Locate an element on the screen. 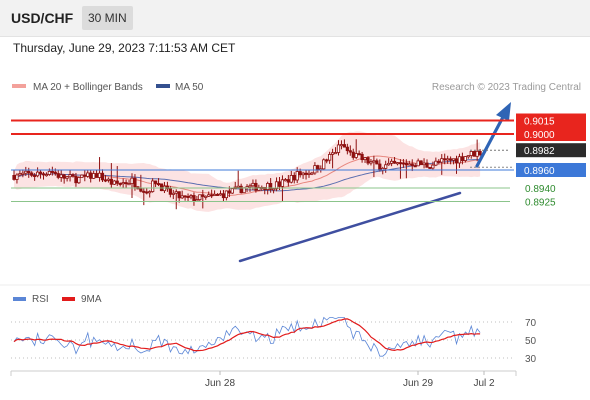 The image size is (590, 400). rsi-plot: 70 50 30 is located at coordinates (274, 340).